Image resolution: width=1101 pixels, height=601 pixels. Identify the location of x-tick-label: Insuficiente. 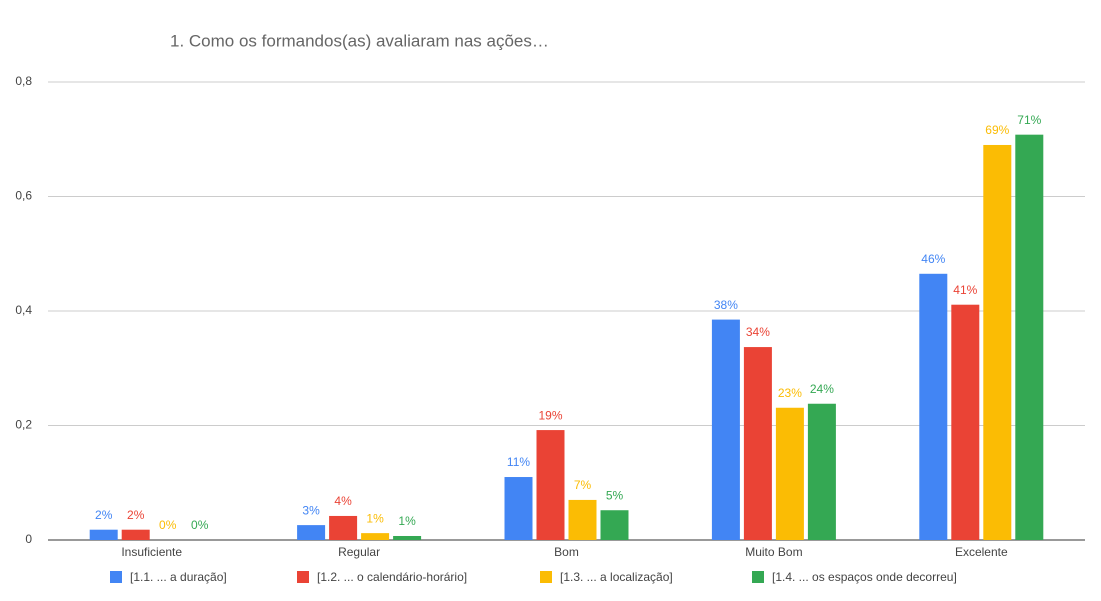
(151, 552).